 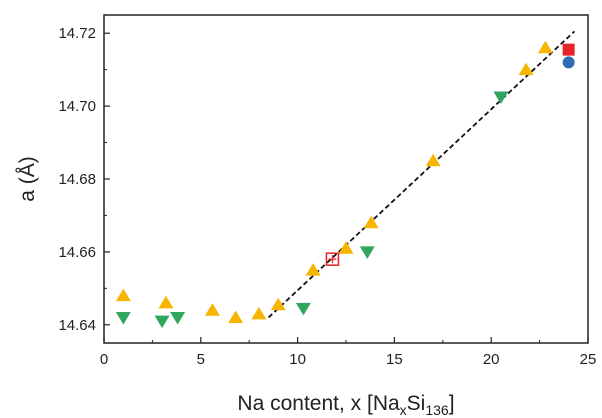 I want to click on x-axis-title-sub-136: 136, so click(x=437, y=410).